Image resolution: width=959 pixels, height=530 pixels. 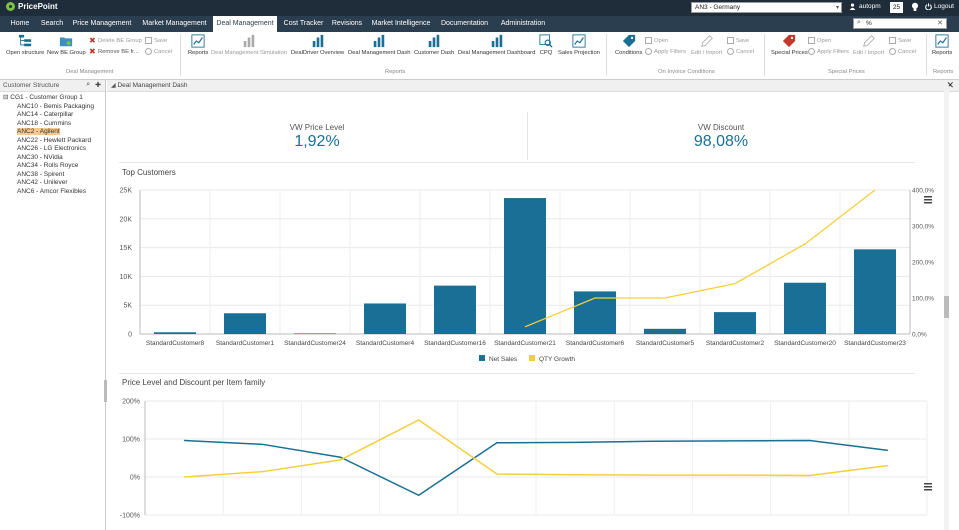 What do you see at coordinates (54, 158) in the screenshot?
I see `tree-item: ANC30 - NVidia` at bounding box center [54, 158].